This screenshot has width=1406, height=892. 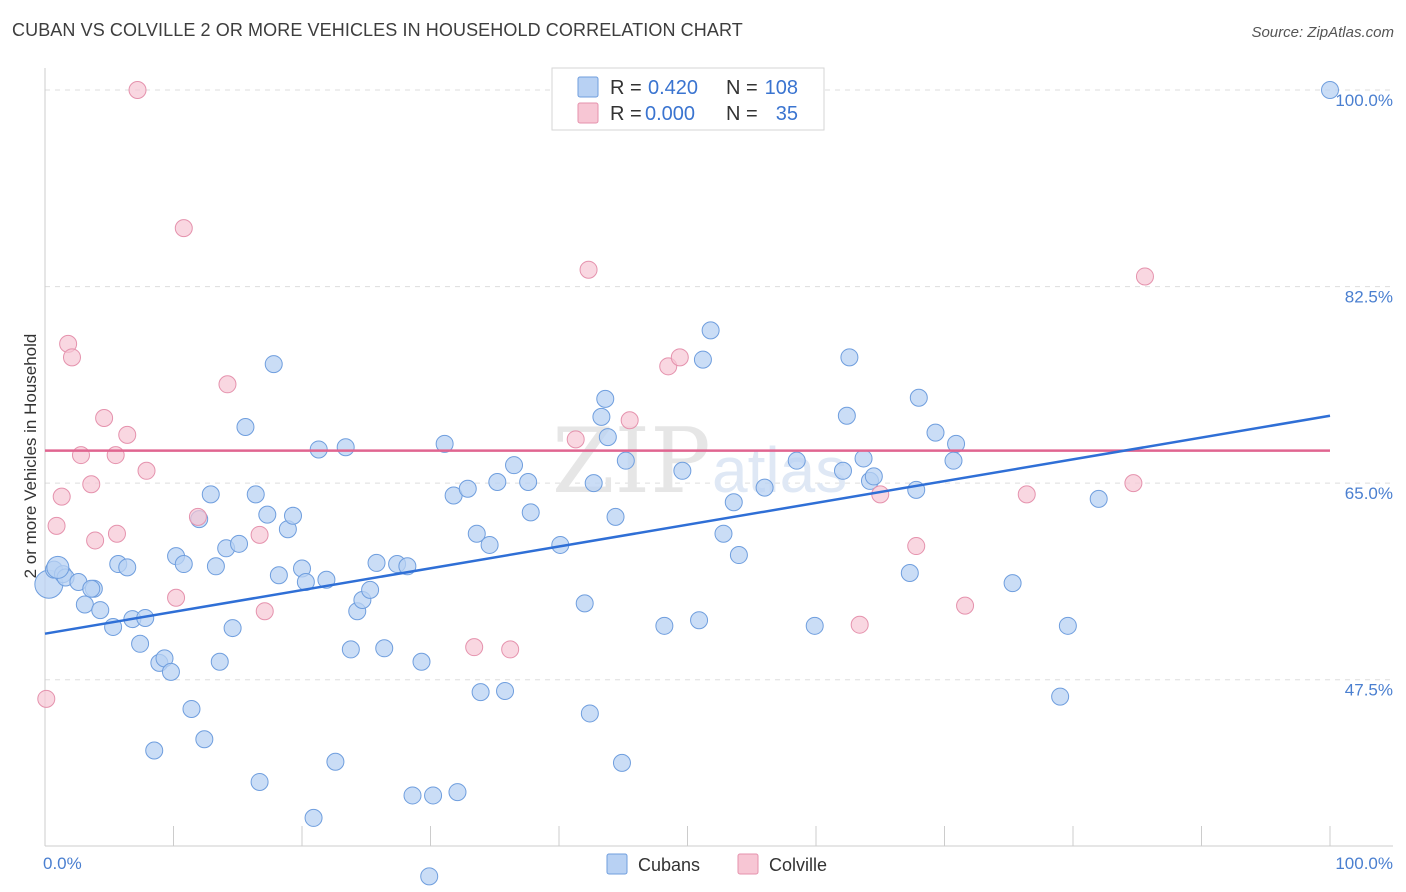 I want to click on y-tick-label-3: 100.0%, so click(x=1364, y=100).